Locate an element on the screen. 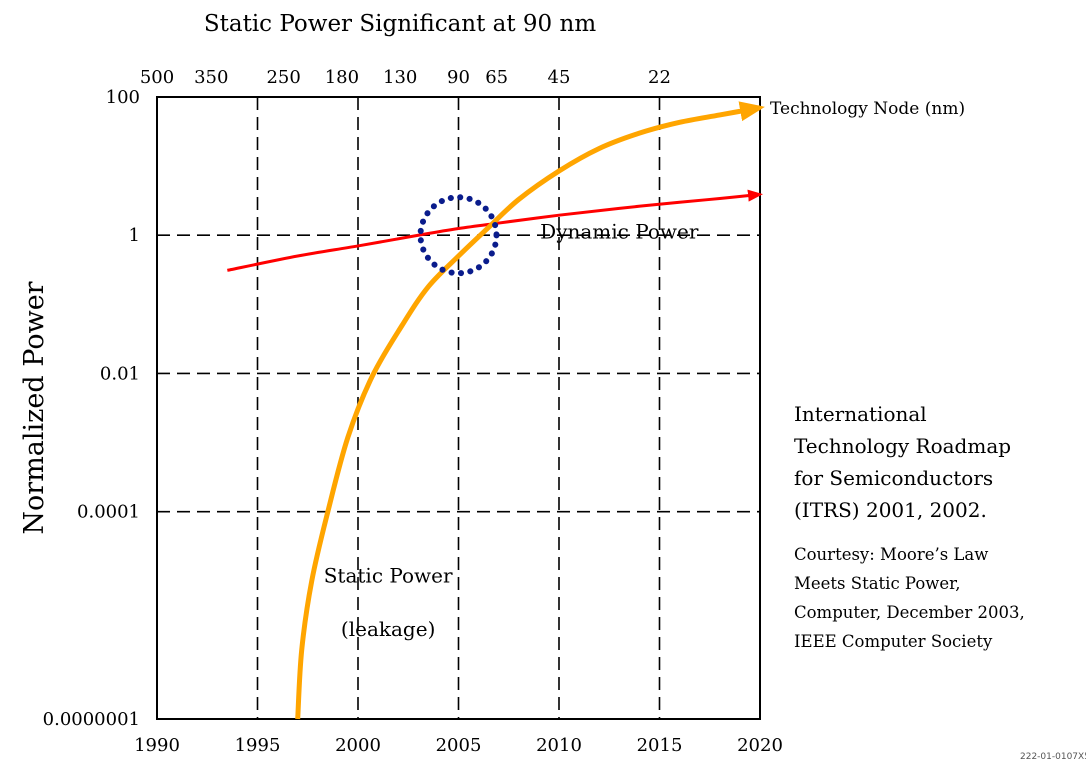  citation-line: (ITRS) 2001, 2002. is located at coordinates (890, 510).